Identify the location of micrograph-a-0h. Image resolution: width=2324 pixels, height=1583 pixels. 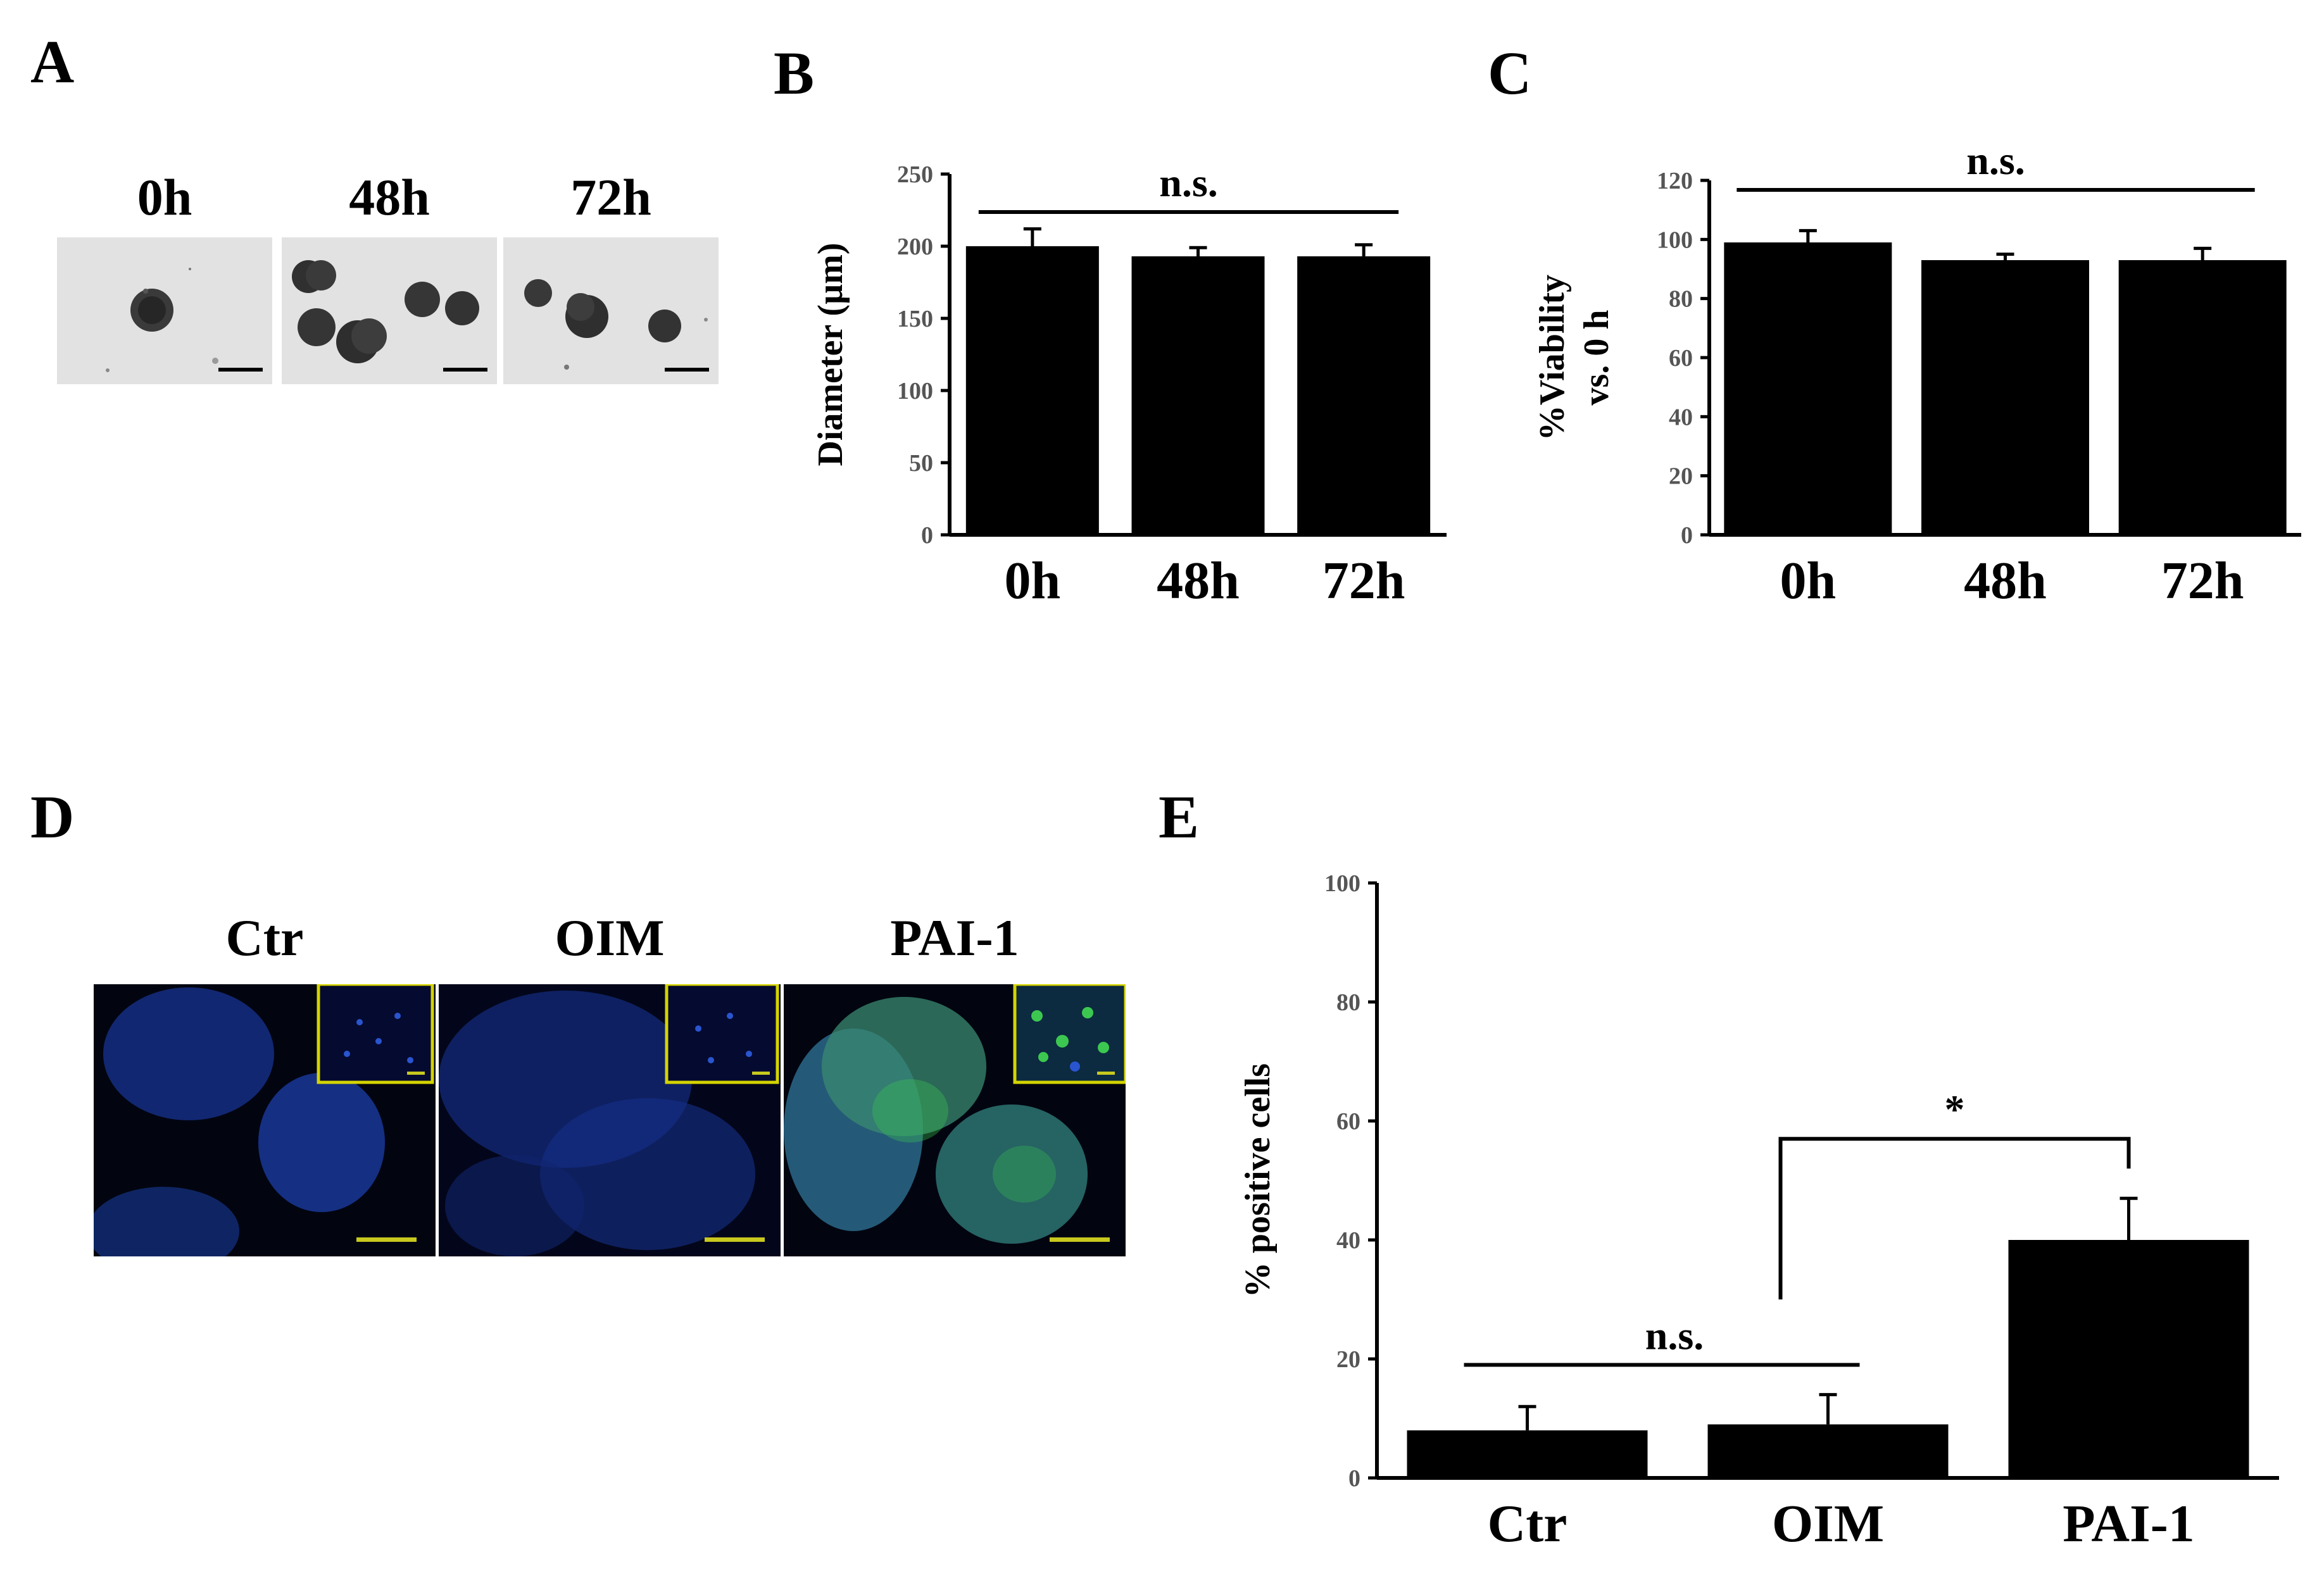
(164, 310).